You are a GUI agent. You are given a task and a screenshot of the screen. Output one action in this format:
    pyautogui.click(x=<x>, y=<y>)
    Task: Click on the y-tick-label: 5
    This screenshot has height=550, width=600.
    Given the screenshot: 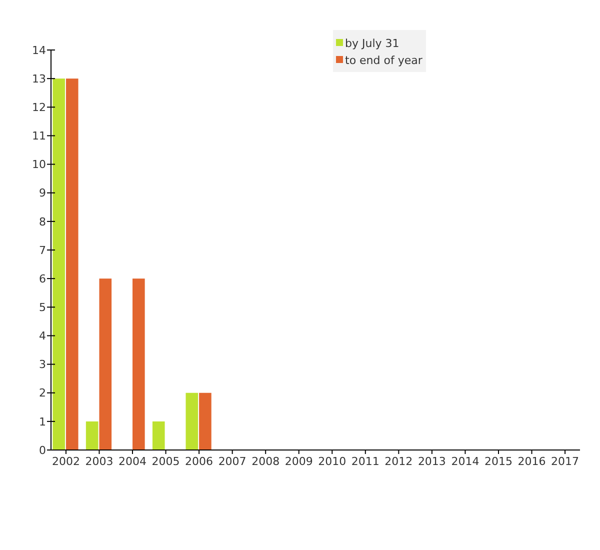 What is the action you would take?
    pyautogui.click(x=42, y=307)
    